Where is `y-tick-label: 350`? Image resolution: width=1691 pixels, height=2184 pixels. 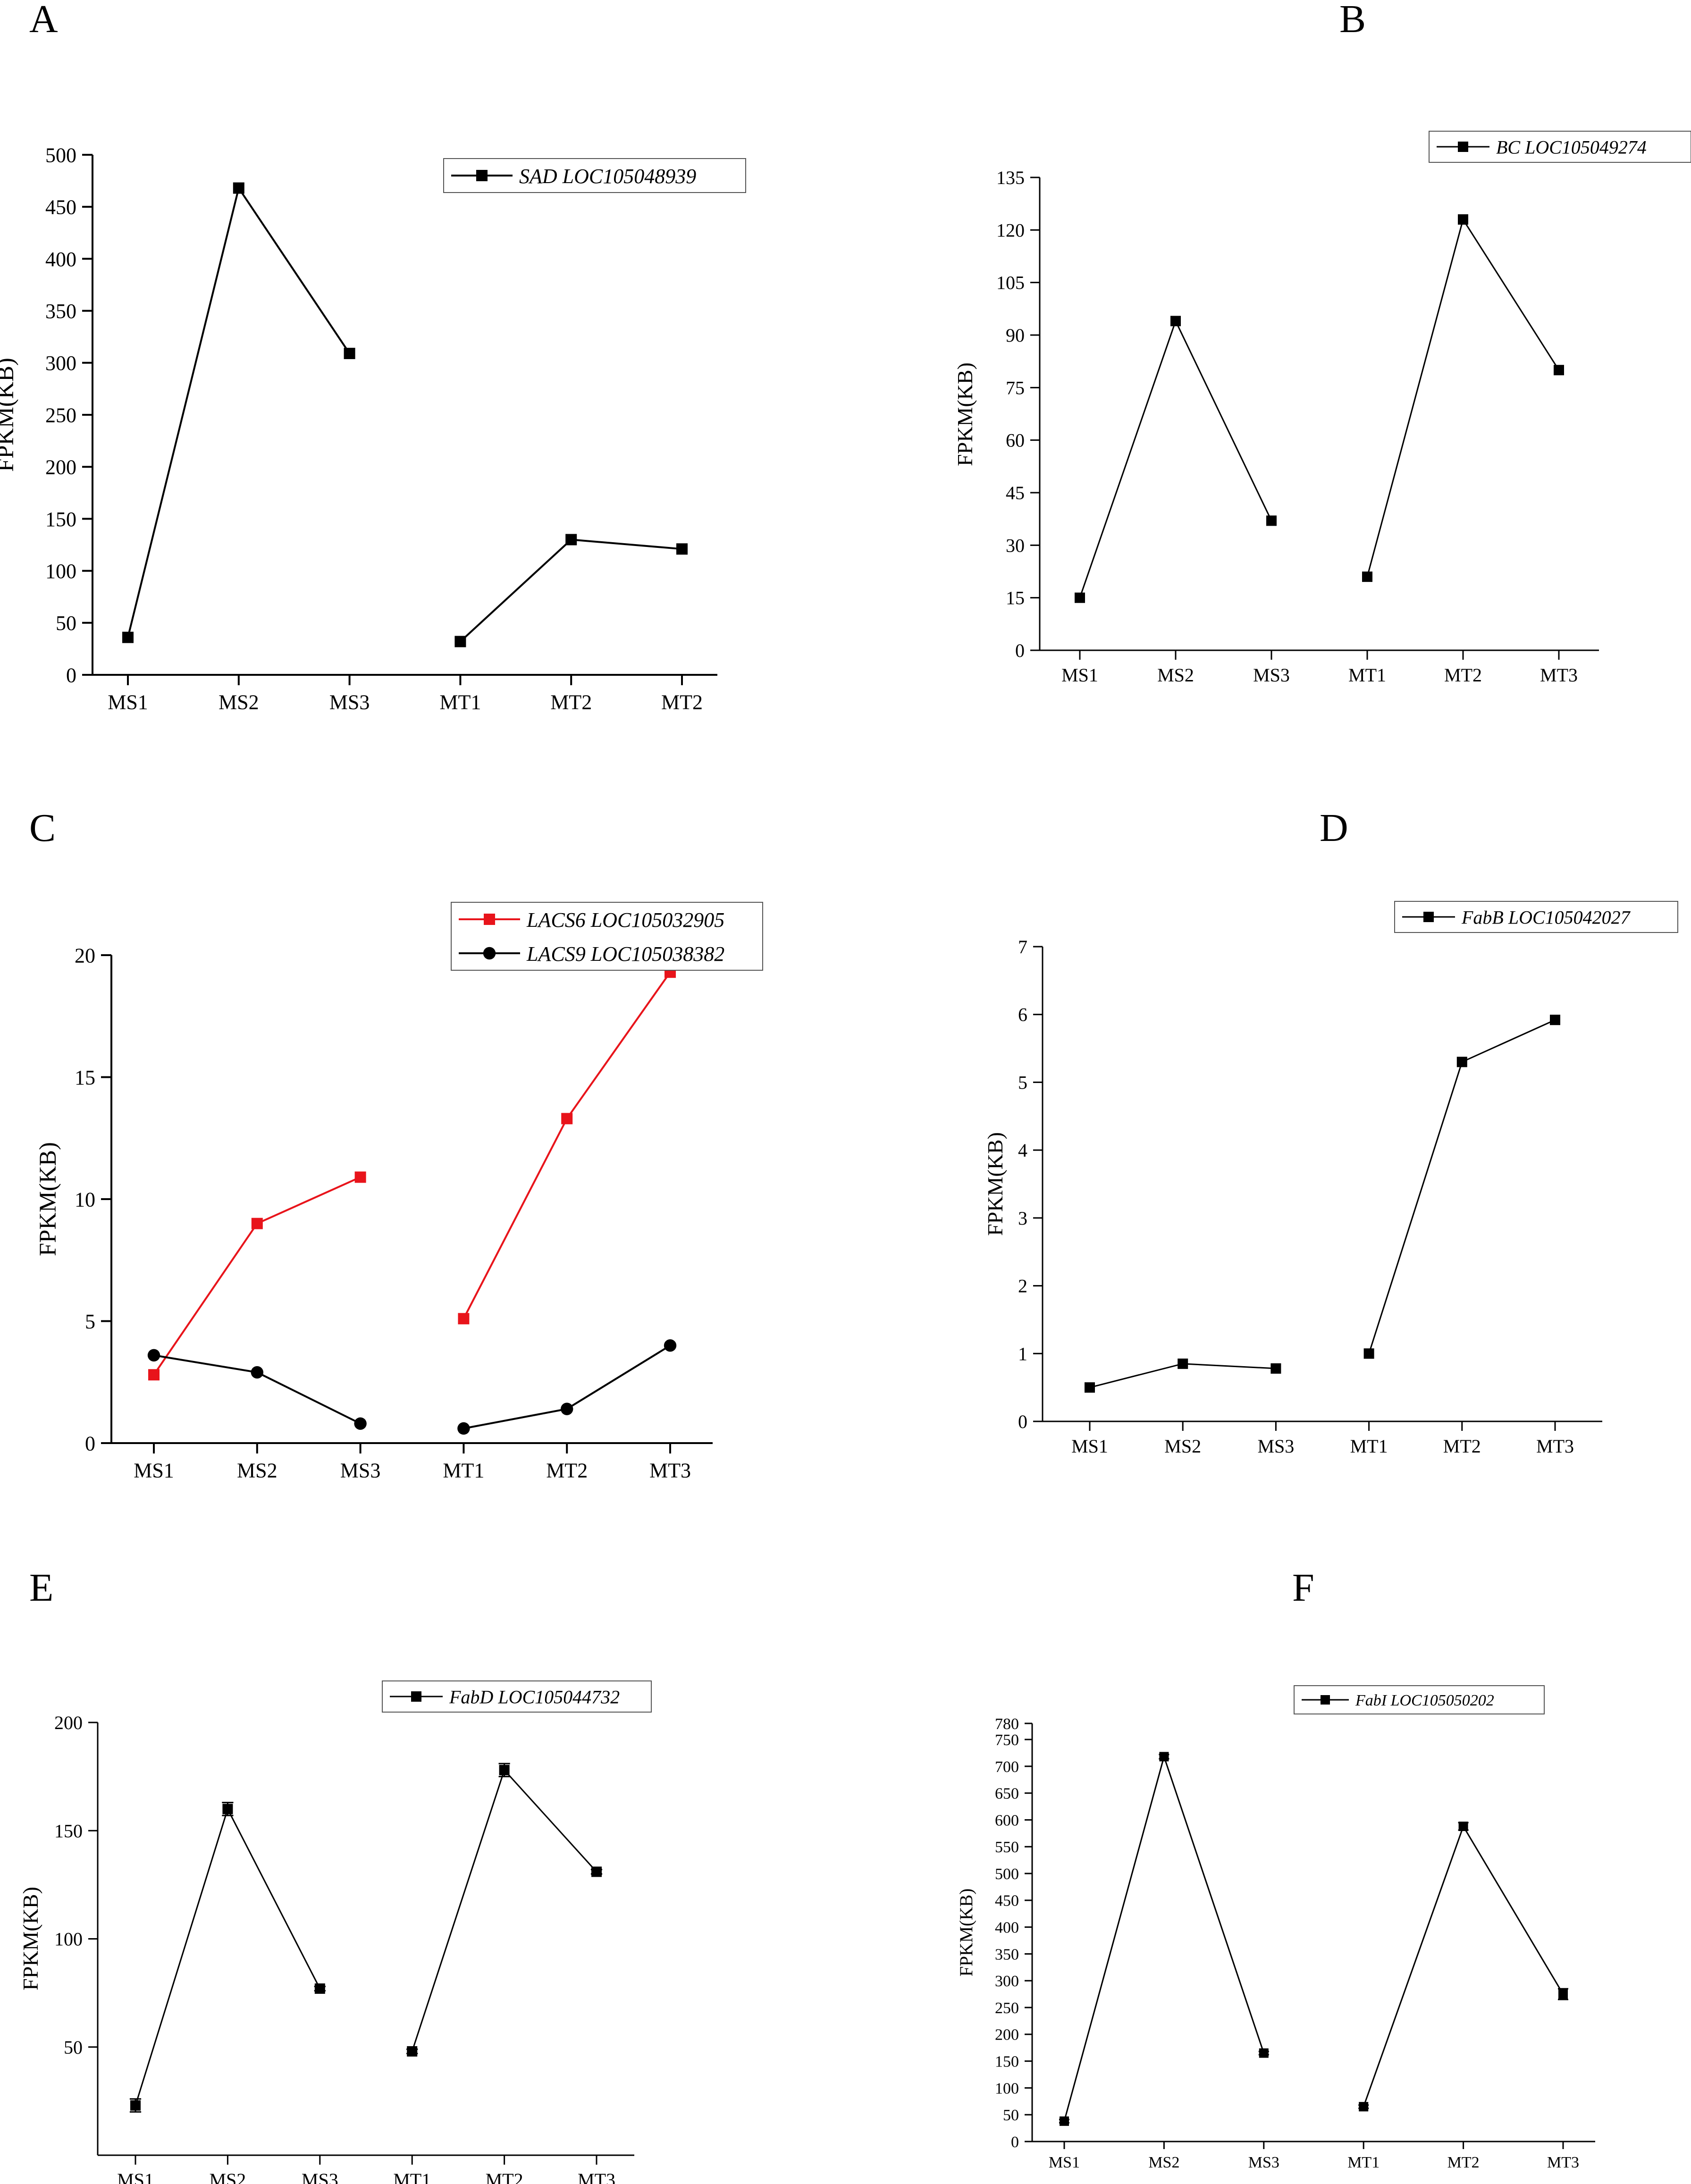 y-tick-label: 350 is located at coordinates (1007, 1954).